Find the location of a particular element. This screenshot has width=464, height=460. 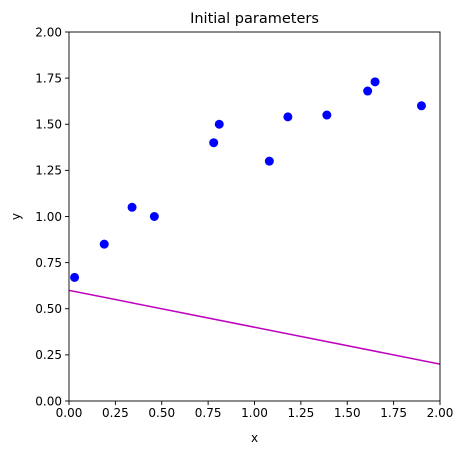

y-axis-label: y is located at coordinates (16, 216).